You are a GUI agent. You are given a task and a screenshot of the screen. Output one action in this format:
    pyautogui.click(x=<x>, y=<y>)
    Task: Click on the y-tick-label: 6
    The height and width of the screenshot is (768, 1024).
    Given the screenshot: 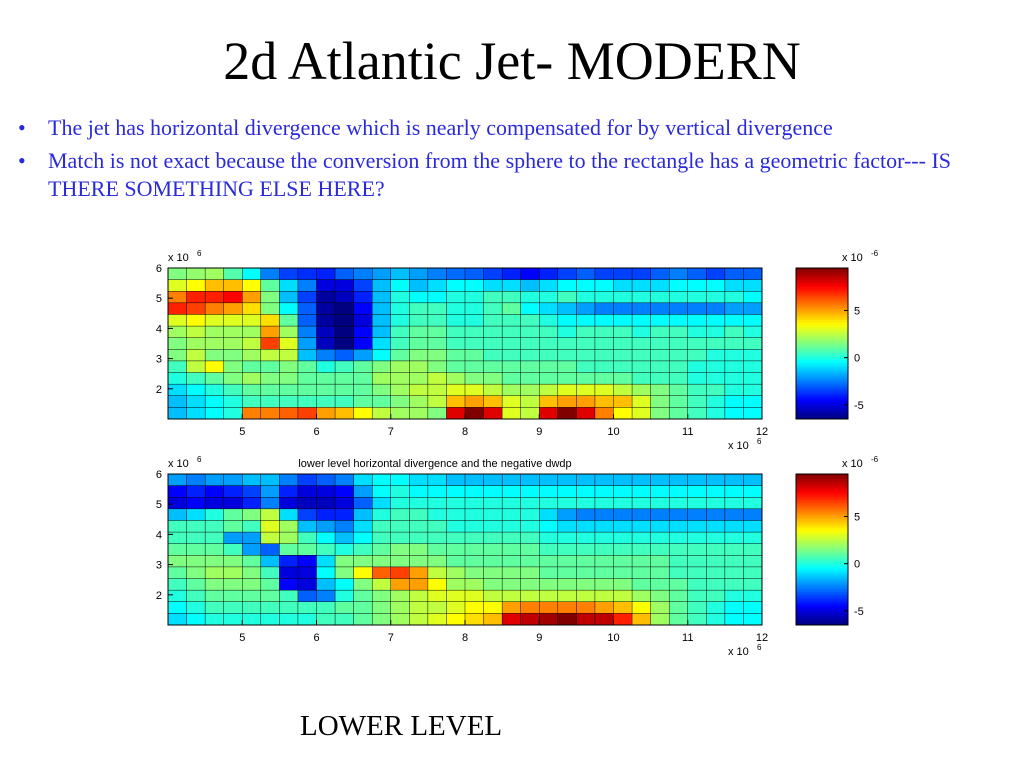 What is the action you would take?
    pyautogui.click(x=159, y=475)
    